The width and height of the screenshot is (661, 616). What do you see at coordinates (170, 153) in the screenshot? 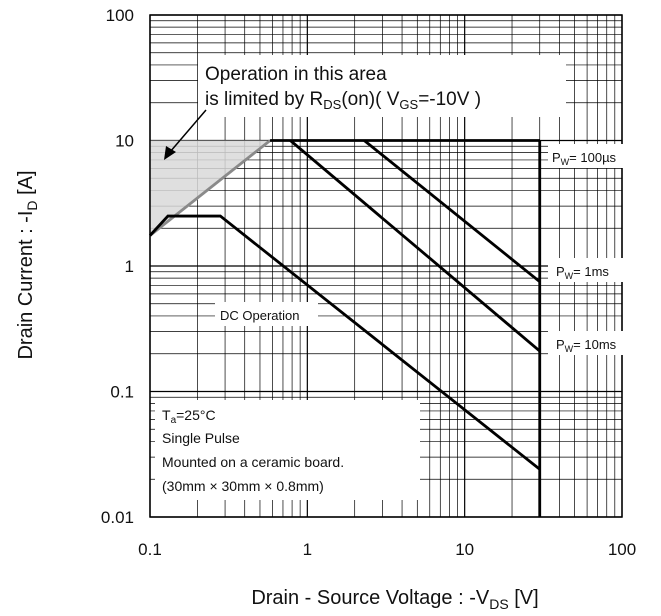
I see `arrow-head` at bounding box center [170, 153].